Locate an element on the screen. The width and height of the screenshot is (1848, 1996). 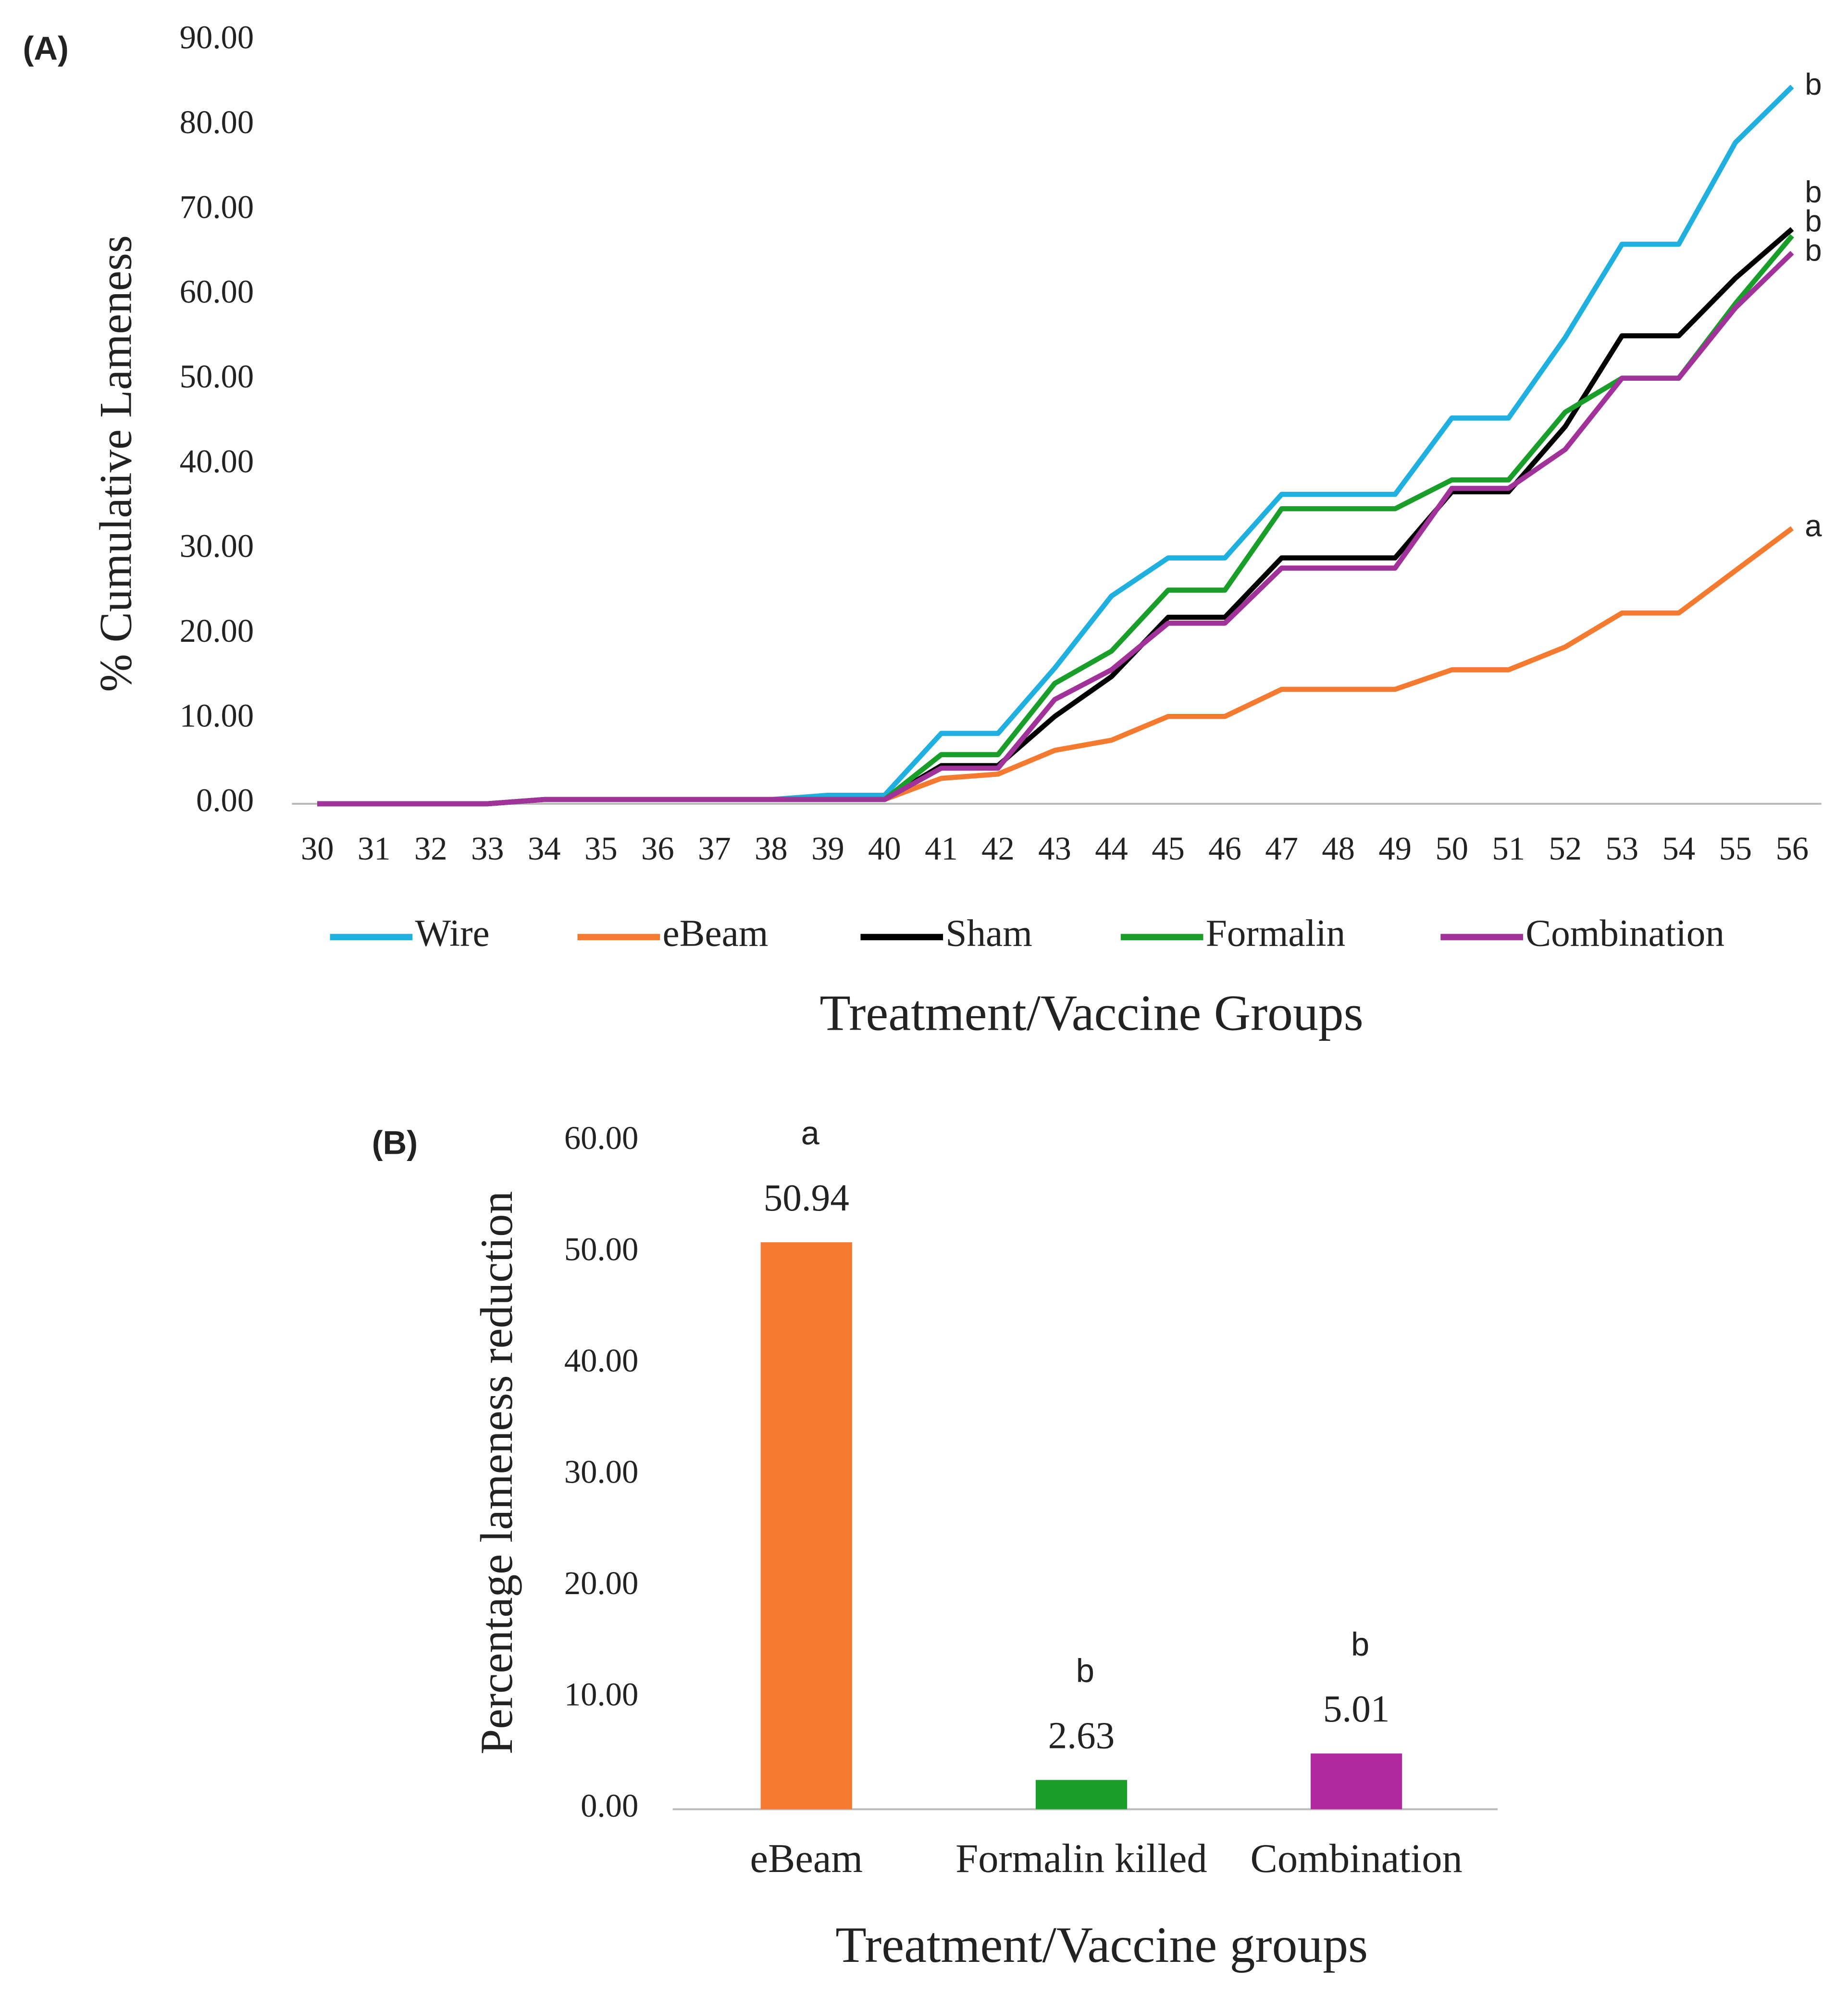
y-axis-title: % Cumulative Lameness is located at coordinates (116, 463).